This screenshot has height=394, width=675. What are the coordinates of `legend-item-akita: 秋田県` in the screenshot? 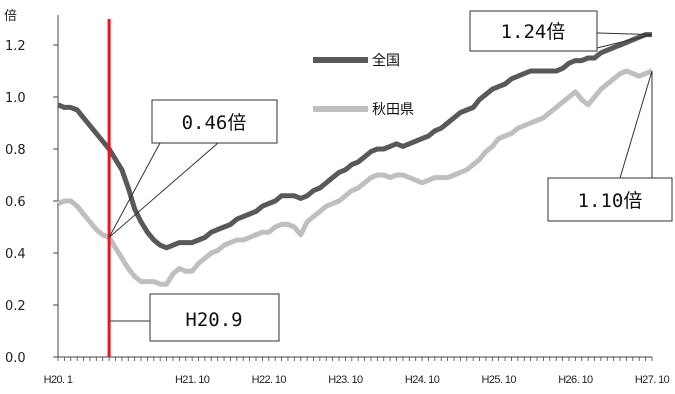 It's located at (363, 110).